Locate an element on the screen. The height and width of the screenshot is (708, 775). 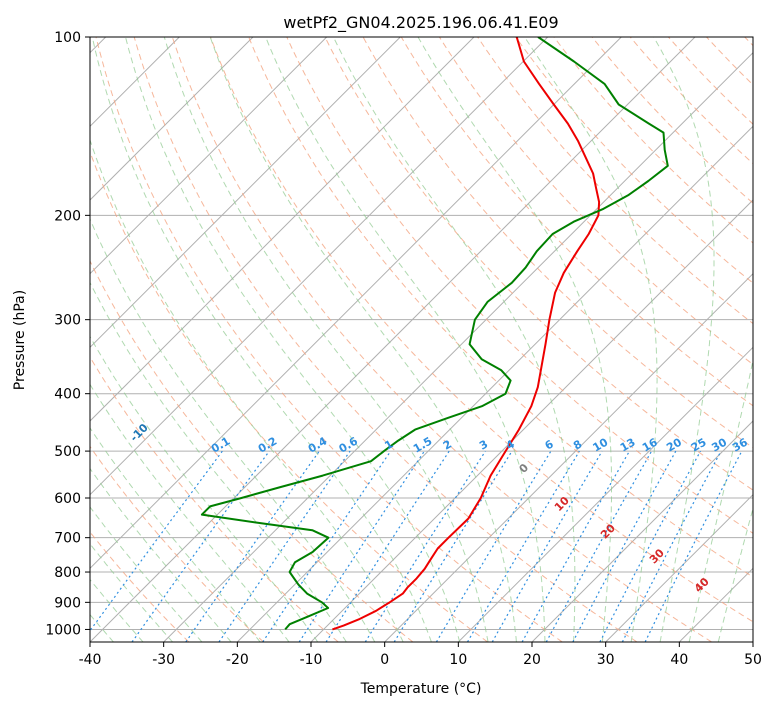
x-tick-label: -20 is located at coordinates (237, 660).